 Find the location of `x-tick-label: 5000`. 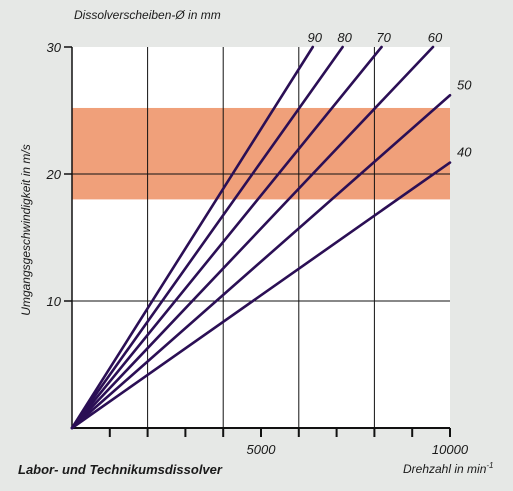

x-tick-label: 5000 is located at coordinates (262, 449).